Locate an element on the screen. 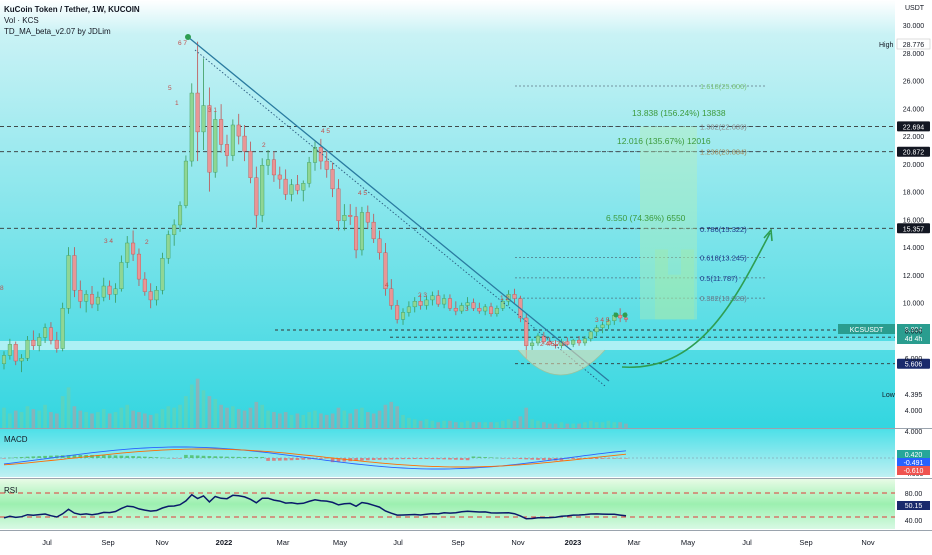 This screenshot has width=932, height=555. high-value: 28.776 is located at coordinates (914, 45).